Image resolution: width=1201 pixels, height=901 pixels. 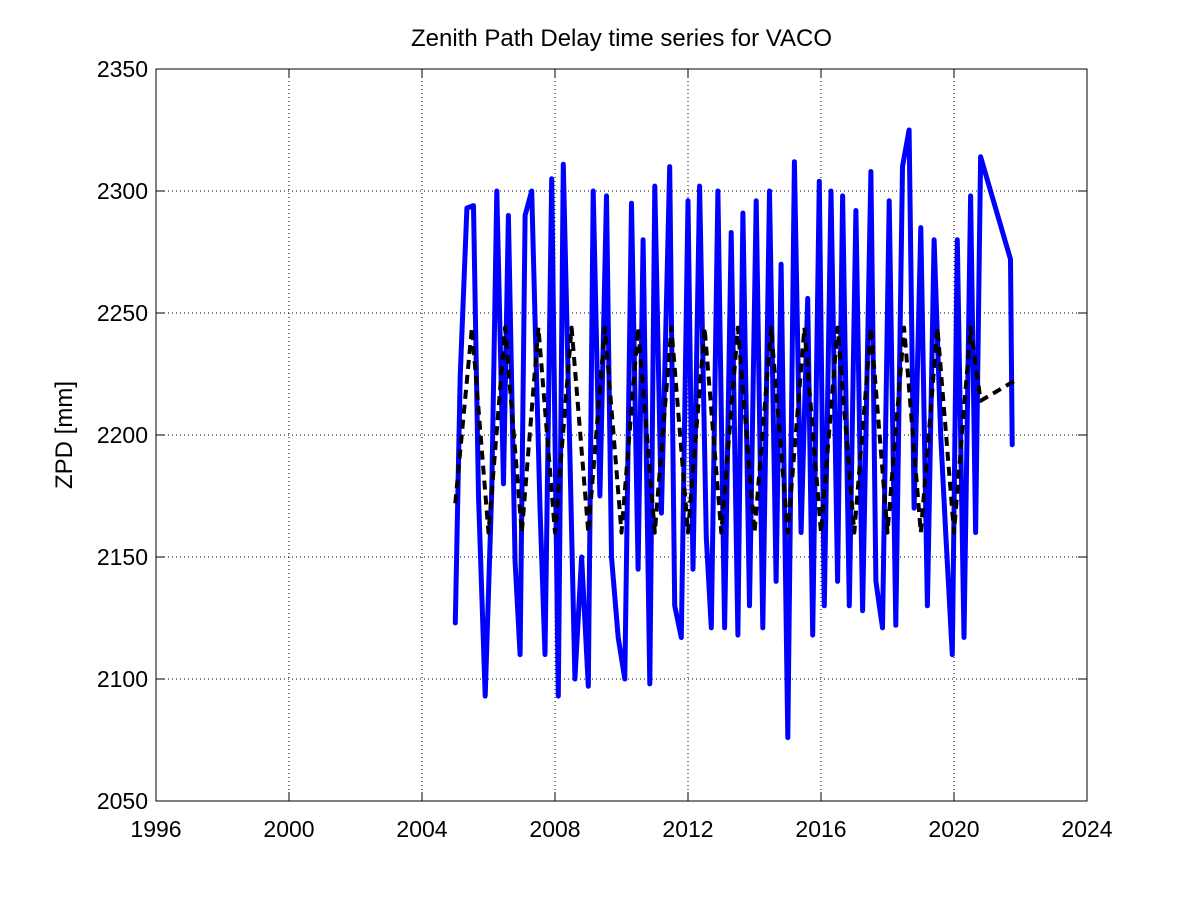 What do you see at coordinates (953, 829) in the screenshot?
I see `x-tick-label: 2020` at bounding box center [953, 829].